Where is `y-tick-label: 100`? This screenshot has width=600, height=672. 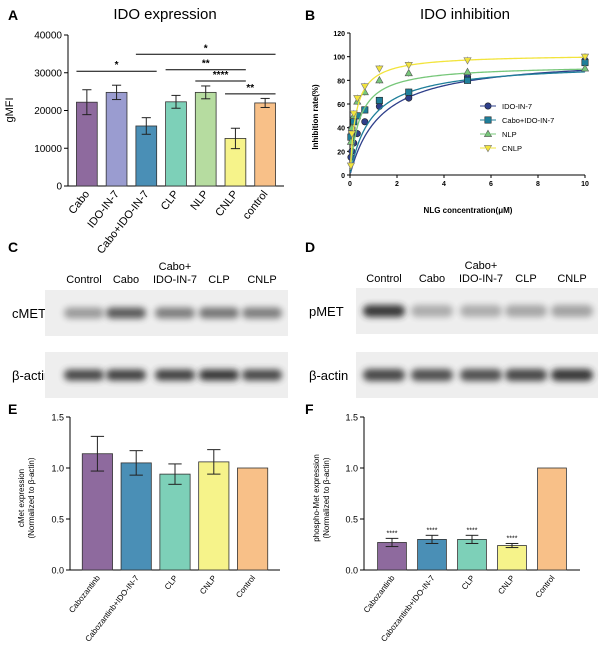 y-tick-label: 100 is located at coordinates (339, 58).